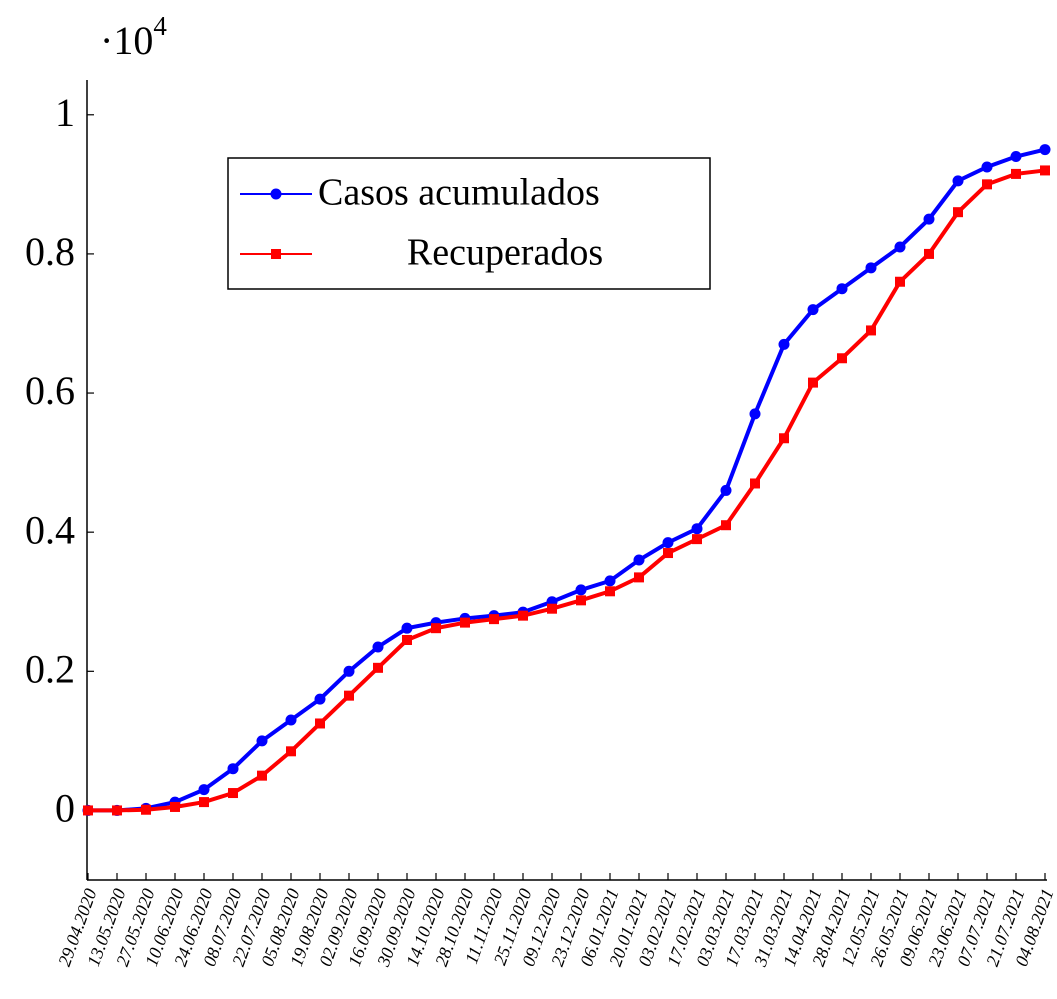  I want to click on y-tick-label: 0, so click(65, 808).